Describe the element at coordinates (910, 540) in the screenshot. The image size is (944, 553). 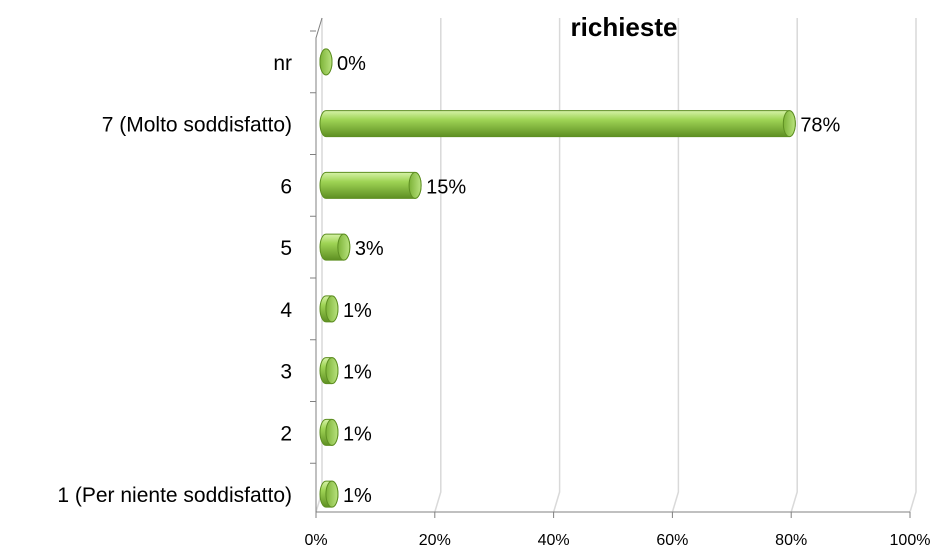
I see `x-tick-label: 100%` at that location.